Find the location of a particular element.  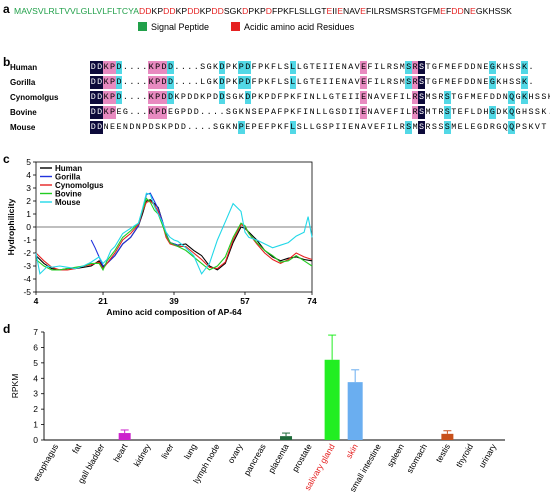

series-line-mouse is located at coordinates (174, 233).